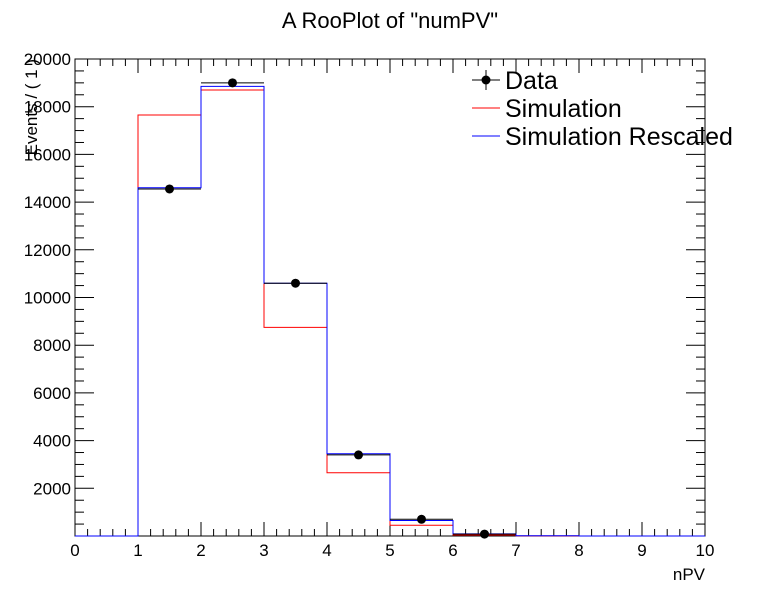  I want to click on x-tick-label: 6, so click(452, 550).